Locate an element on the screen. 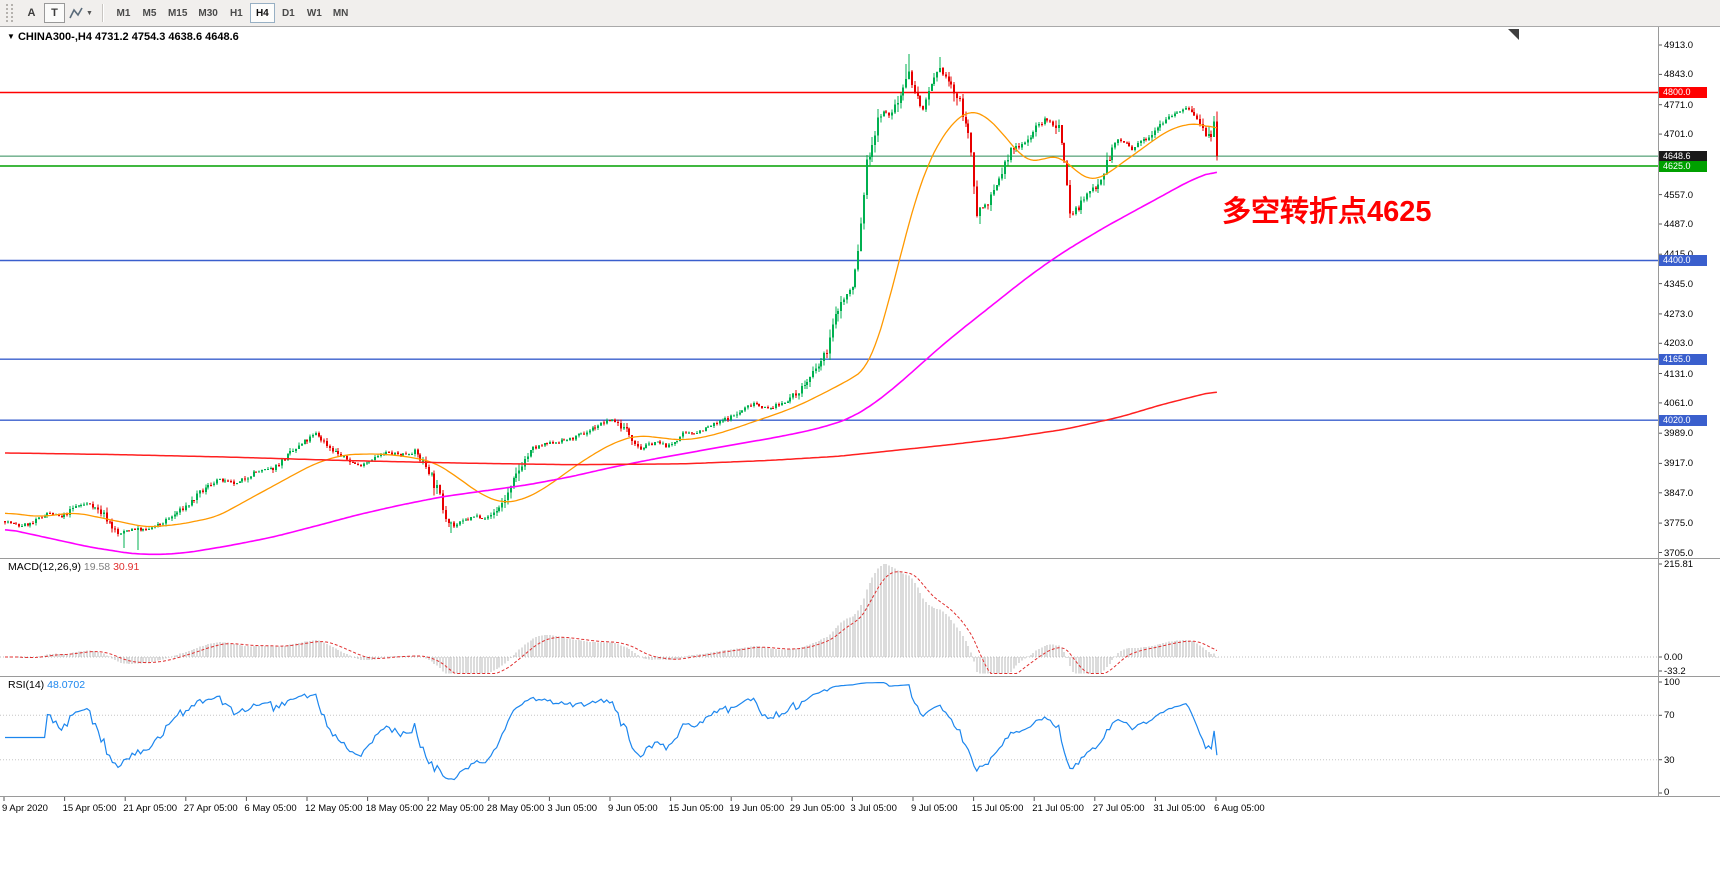 The image size is (1720, 893). rsi-axis-label: 100 is located at coordinates (1672, 682).